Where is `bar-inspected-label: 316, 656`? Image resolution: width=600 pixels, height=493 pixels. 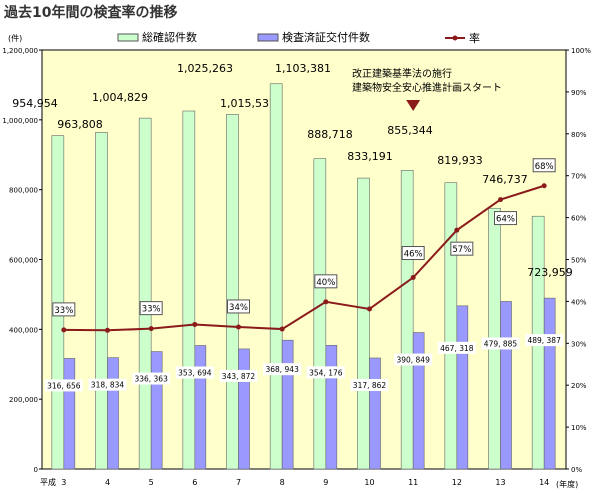
bar-inspected-label: 316, 656 is located at coordinates (64, 385).